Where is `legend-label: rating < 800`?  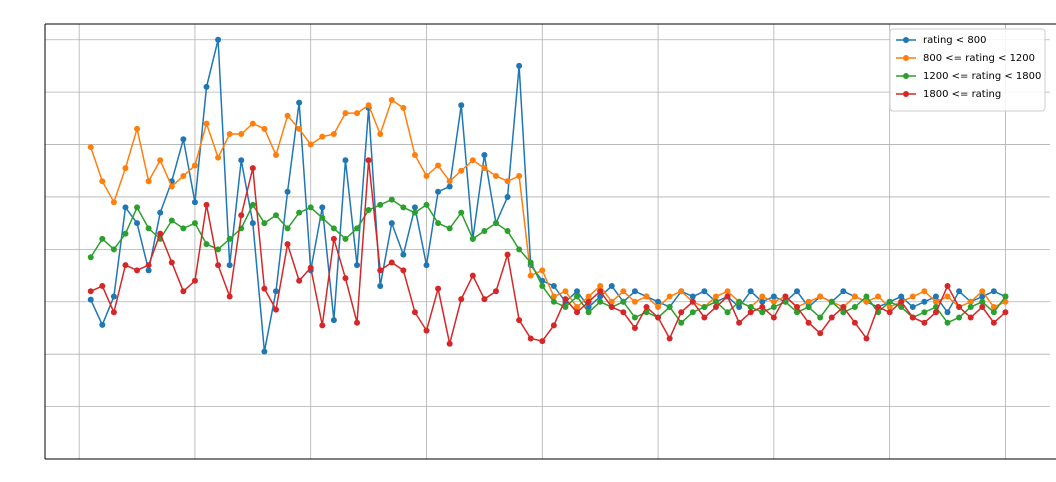
legend-label: rating < 800 is located at coordinates (954, 40).